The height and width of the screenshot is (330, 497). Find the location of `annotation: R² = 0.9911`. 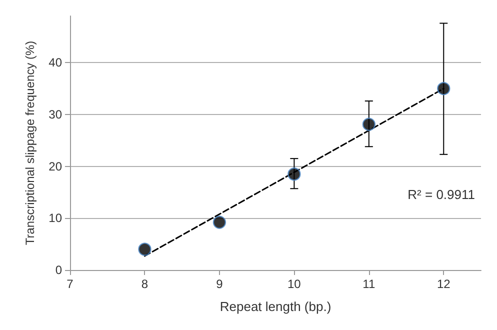

annotation: R² = 0.9911 is located at coordinates (442, 194).